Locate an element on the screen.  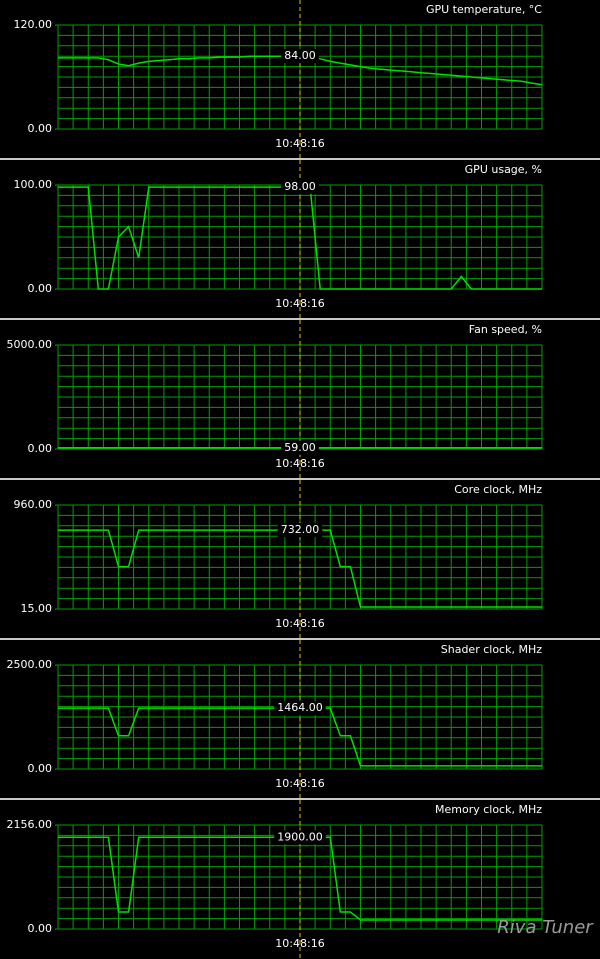
cursor-value: 1900.00 is located at coordinates (300, 836).